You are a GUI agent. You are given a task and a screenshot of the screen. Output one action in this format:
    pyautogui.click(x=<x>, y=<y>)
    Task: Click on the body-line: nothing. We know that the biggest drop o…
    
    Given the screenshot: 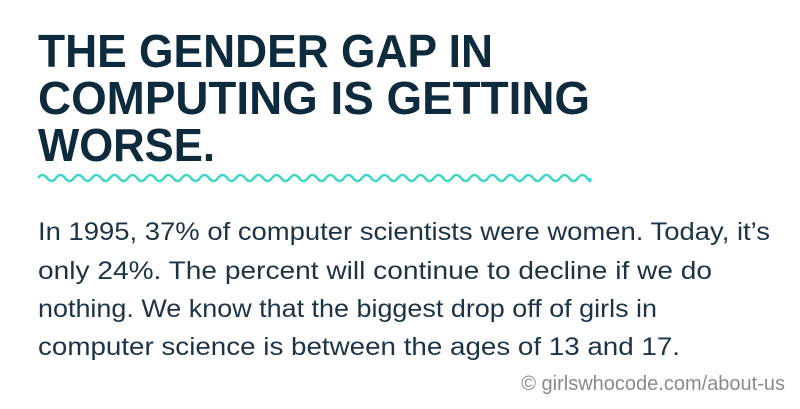 What is the action you would take?
    pyautogui.click(x=347, y=309)
    